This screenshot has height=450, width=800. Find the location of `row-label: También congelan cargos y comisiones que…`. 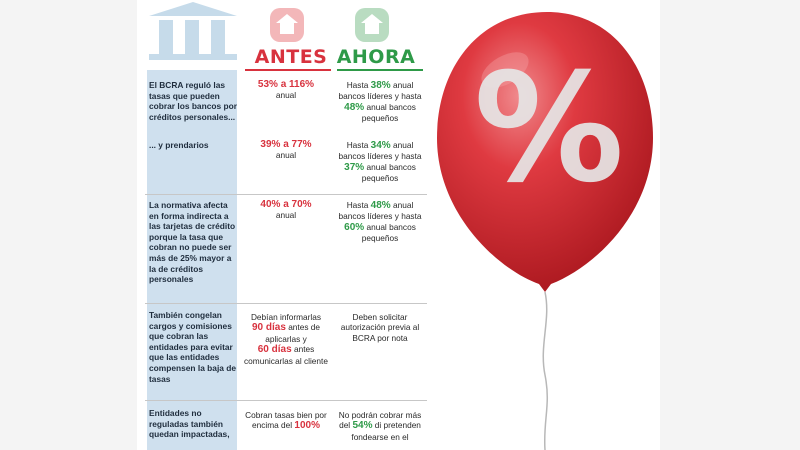

row-label: También congelan cargos y comisiones que… is located at coordinates (193, 347).